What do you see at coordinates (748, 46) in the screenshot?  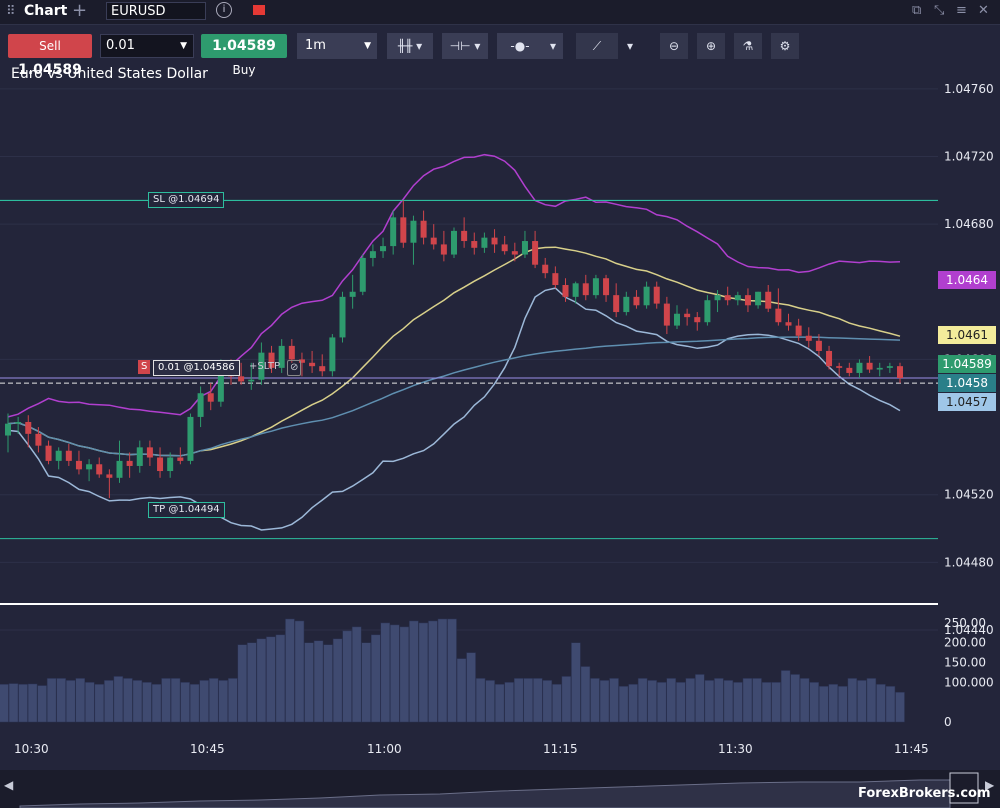 I see `studies-button: ⚗` at bounding box center [748, 46].